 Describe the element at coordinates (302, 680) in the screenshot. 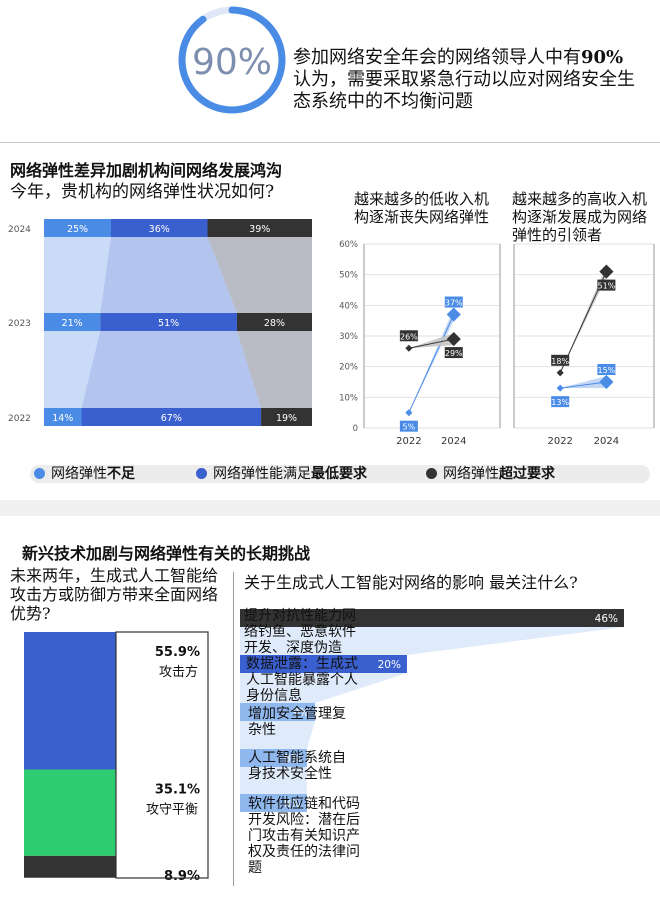

I see `concern-label-2: 数据泄露：生成式人工智能暴露个人身份信息` at that location.